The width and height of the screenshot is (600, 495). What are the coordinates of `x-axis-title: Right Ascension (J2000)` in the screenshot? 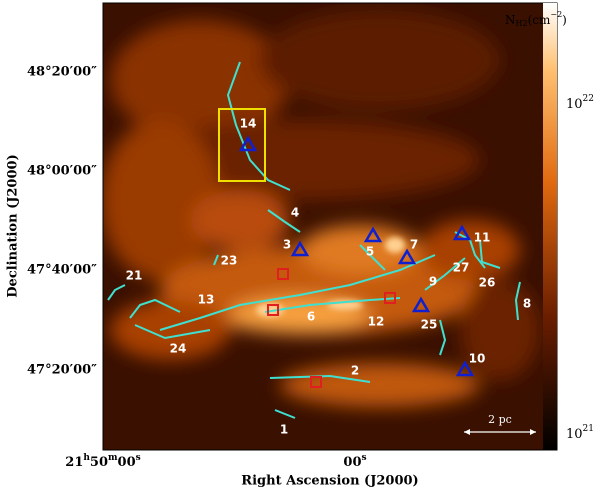 It's located at (329, 481).